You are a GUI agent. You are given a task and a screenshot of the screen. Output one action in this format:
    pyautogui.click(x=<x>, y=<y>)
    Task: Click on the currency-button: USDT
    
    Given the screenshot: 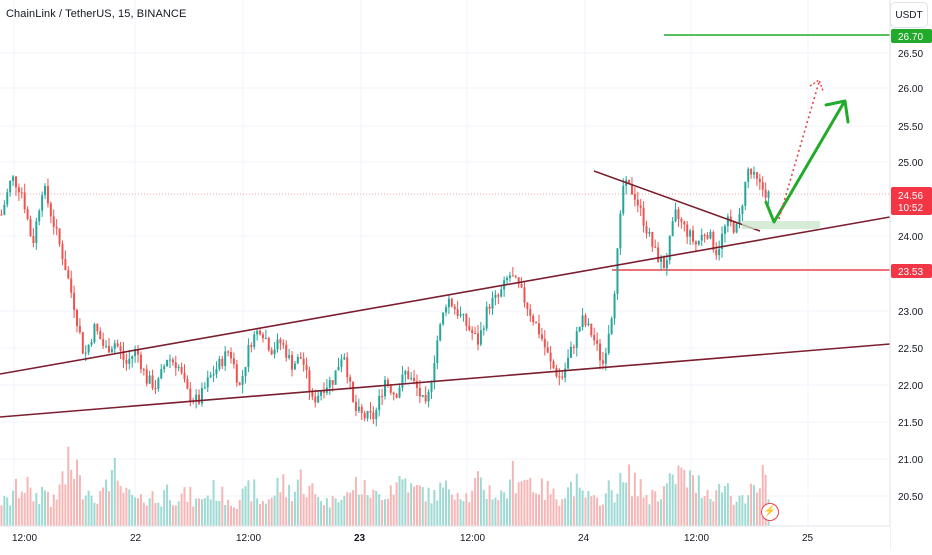 What is the action you would take?
    pyautogui.click(x=909, y=15)
    